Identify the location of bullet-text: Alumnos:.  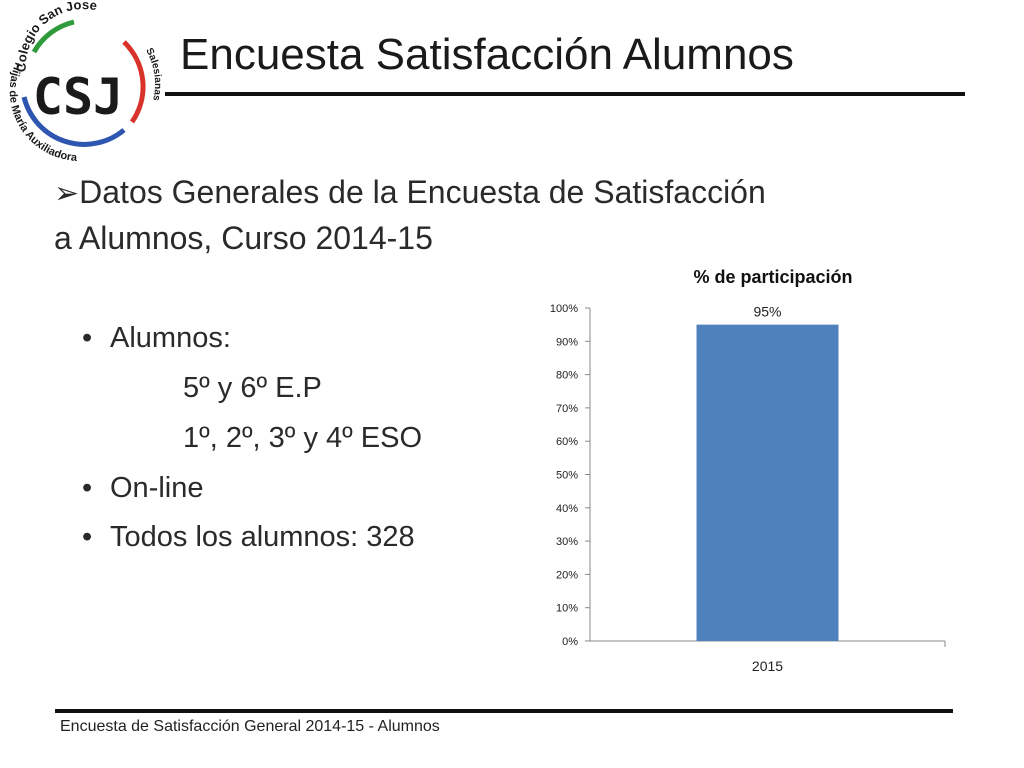
(170, 338).